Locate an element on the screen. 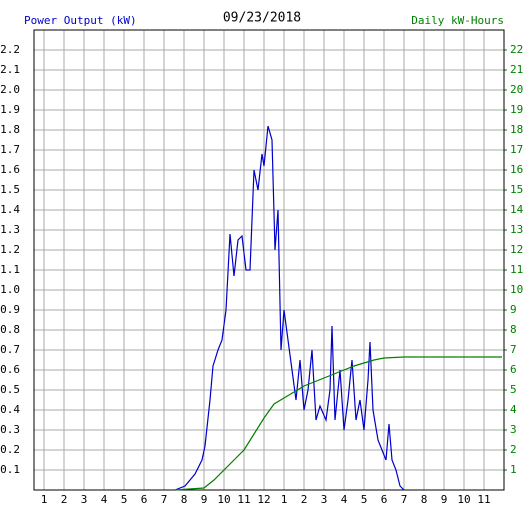 This screenshot has width=527, height=510. y2-axis-label: Daily kW-Hours is located at coordinates (457, 20).